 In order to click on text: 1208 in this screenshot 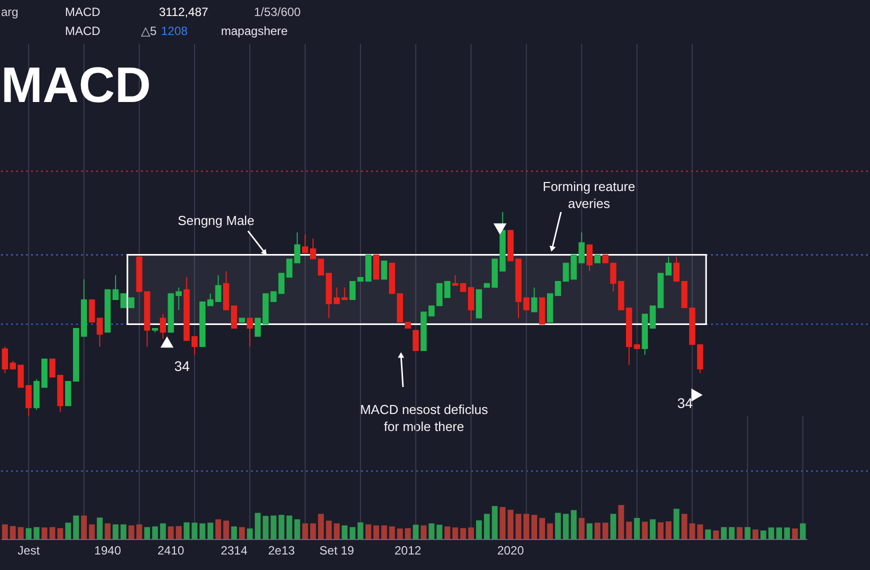, I will do `click(174, 31)`.